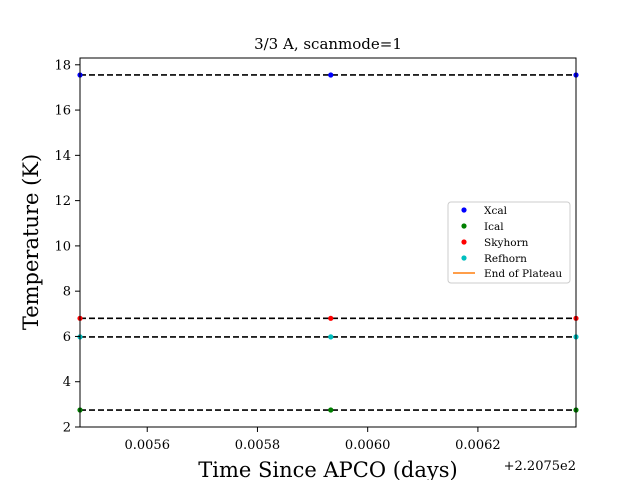 The width and height of the screenshot is (640, 480). I want to click on legend-box, so click(509, 242).